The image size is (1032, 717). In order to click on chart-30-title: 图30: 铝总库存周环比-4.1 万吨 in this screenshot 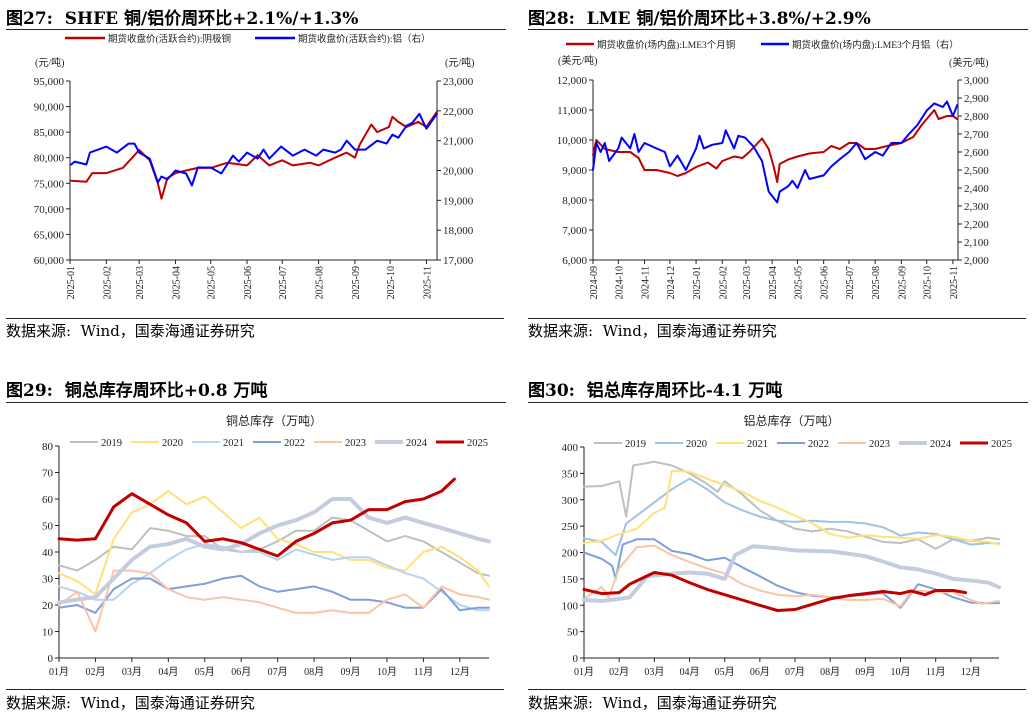, I will do `click(655, 391)`.